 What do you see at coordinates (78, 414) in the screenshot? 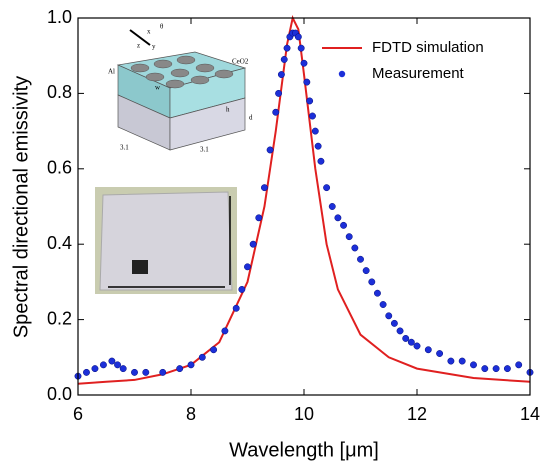
I see `x-tick-label: 6` at bounding box center [78, 414].